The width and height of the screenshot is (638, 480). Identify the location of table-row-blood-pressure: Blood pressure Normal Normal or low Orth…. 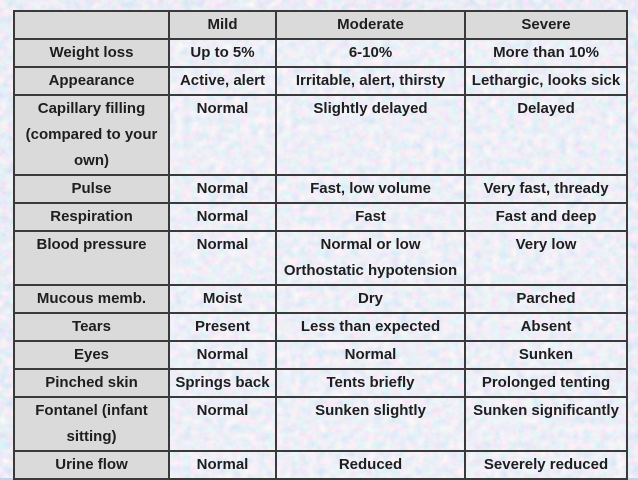
(320, 258).